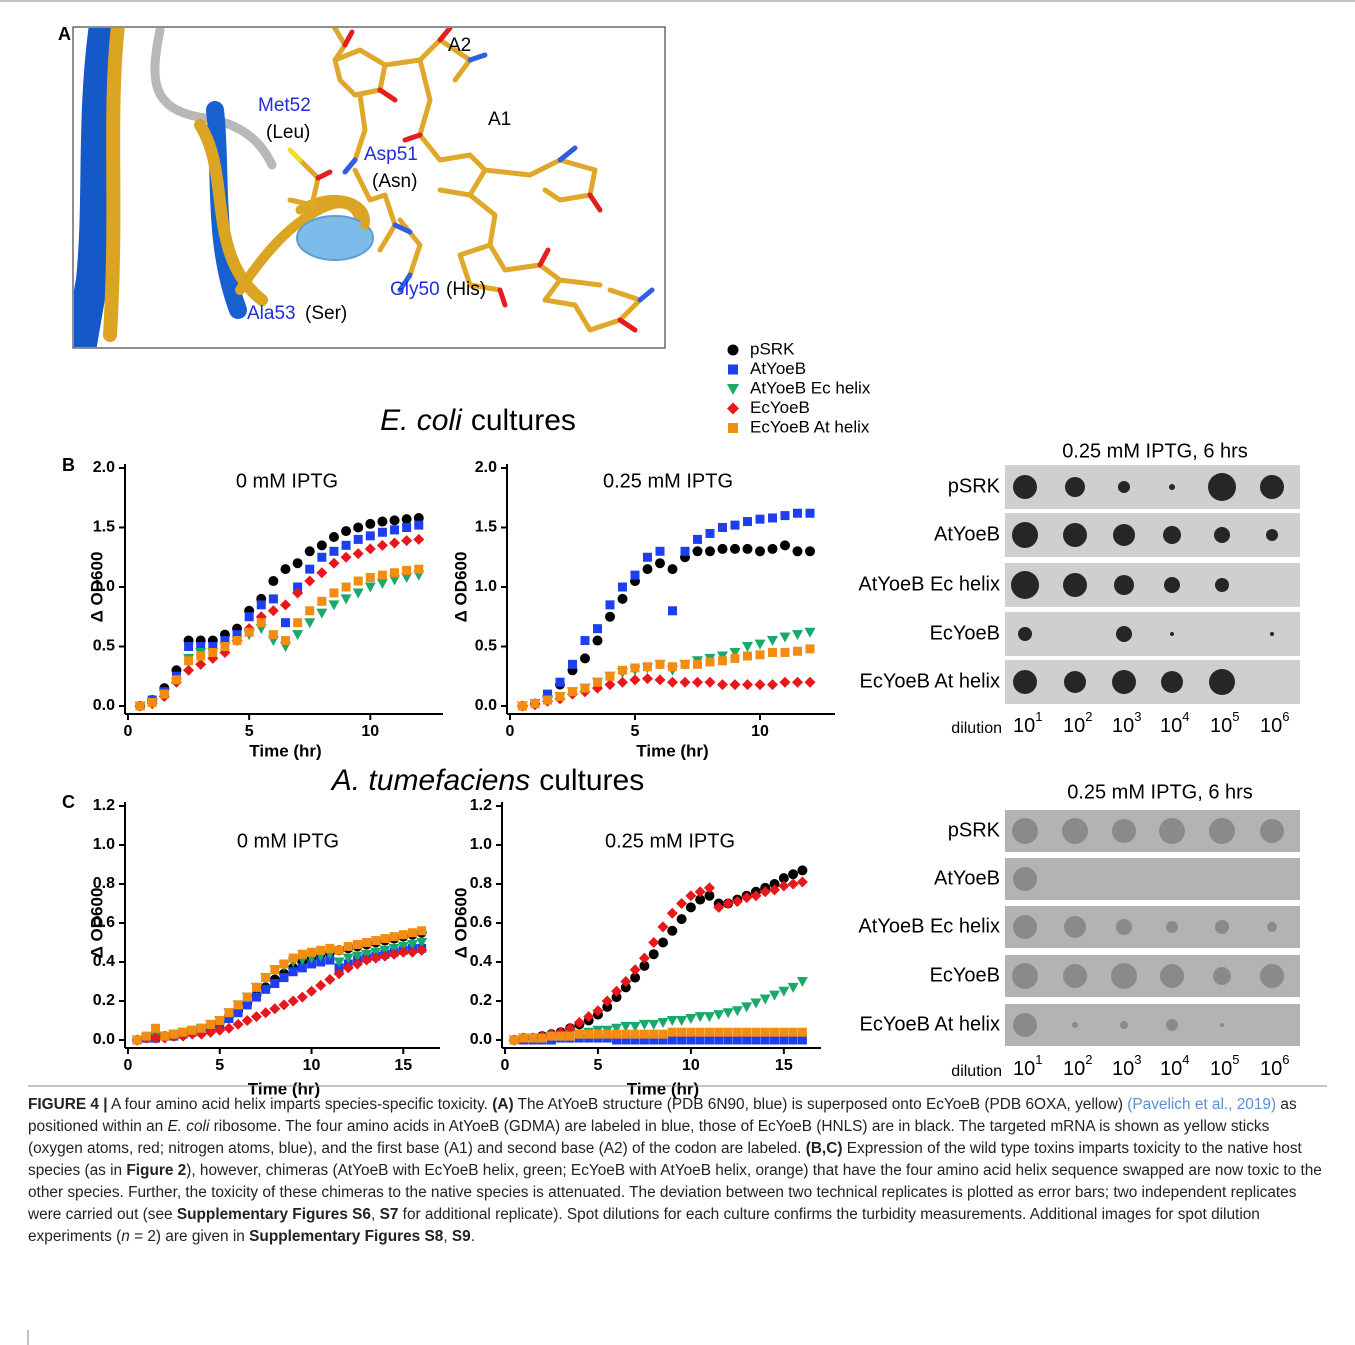 This screenshot has height=1345, width=1355. I want to click on dilution: 103, so click(1126, 723).